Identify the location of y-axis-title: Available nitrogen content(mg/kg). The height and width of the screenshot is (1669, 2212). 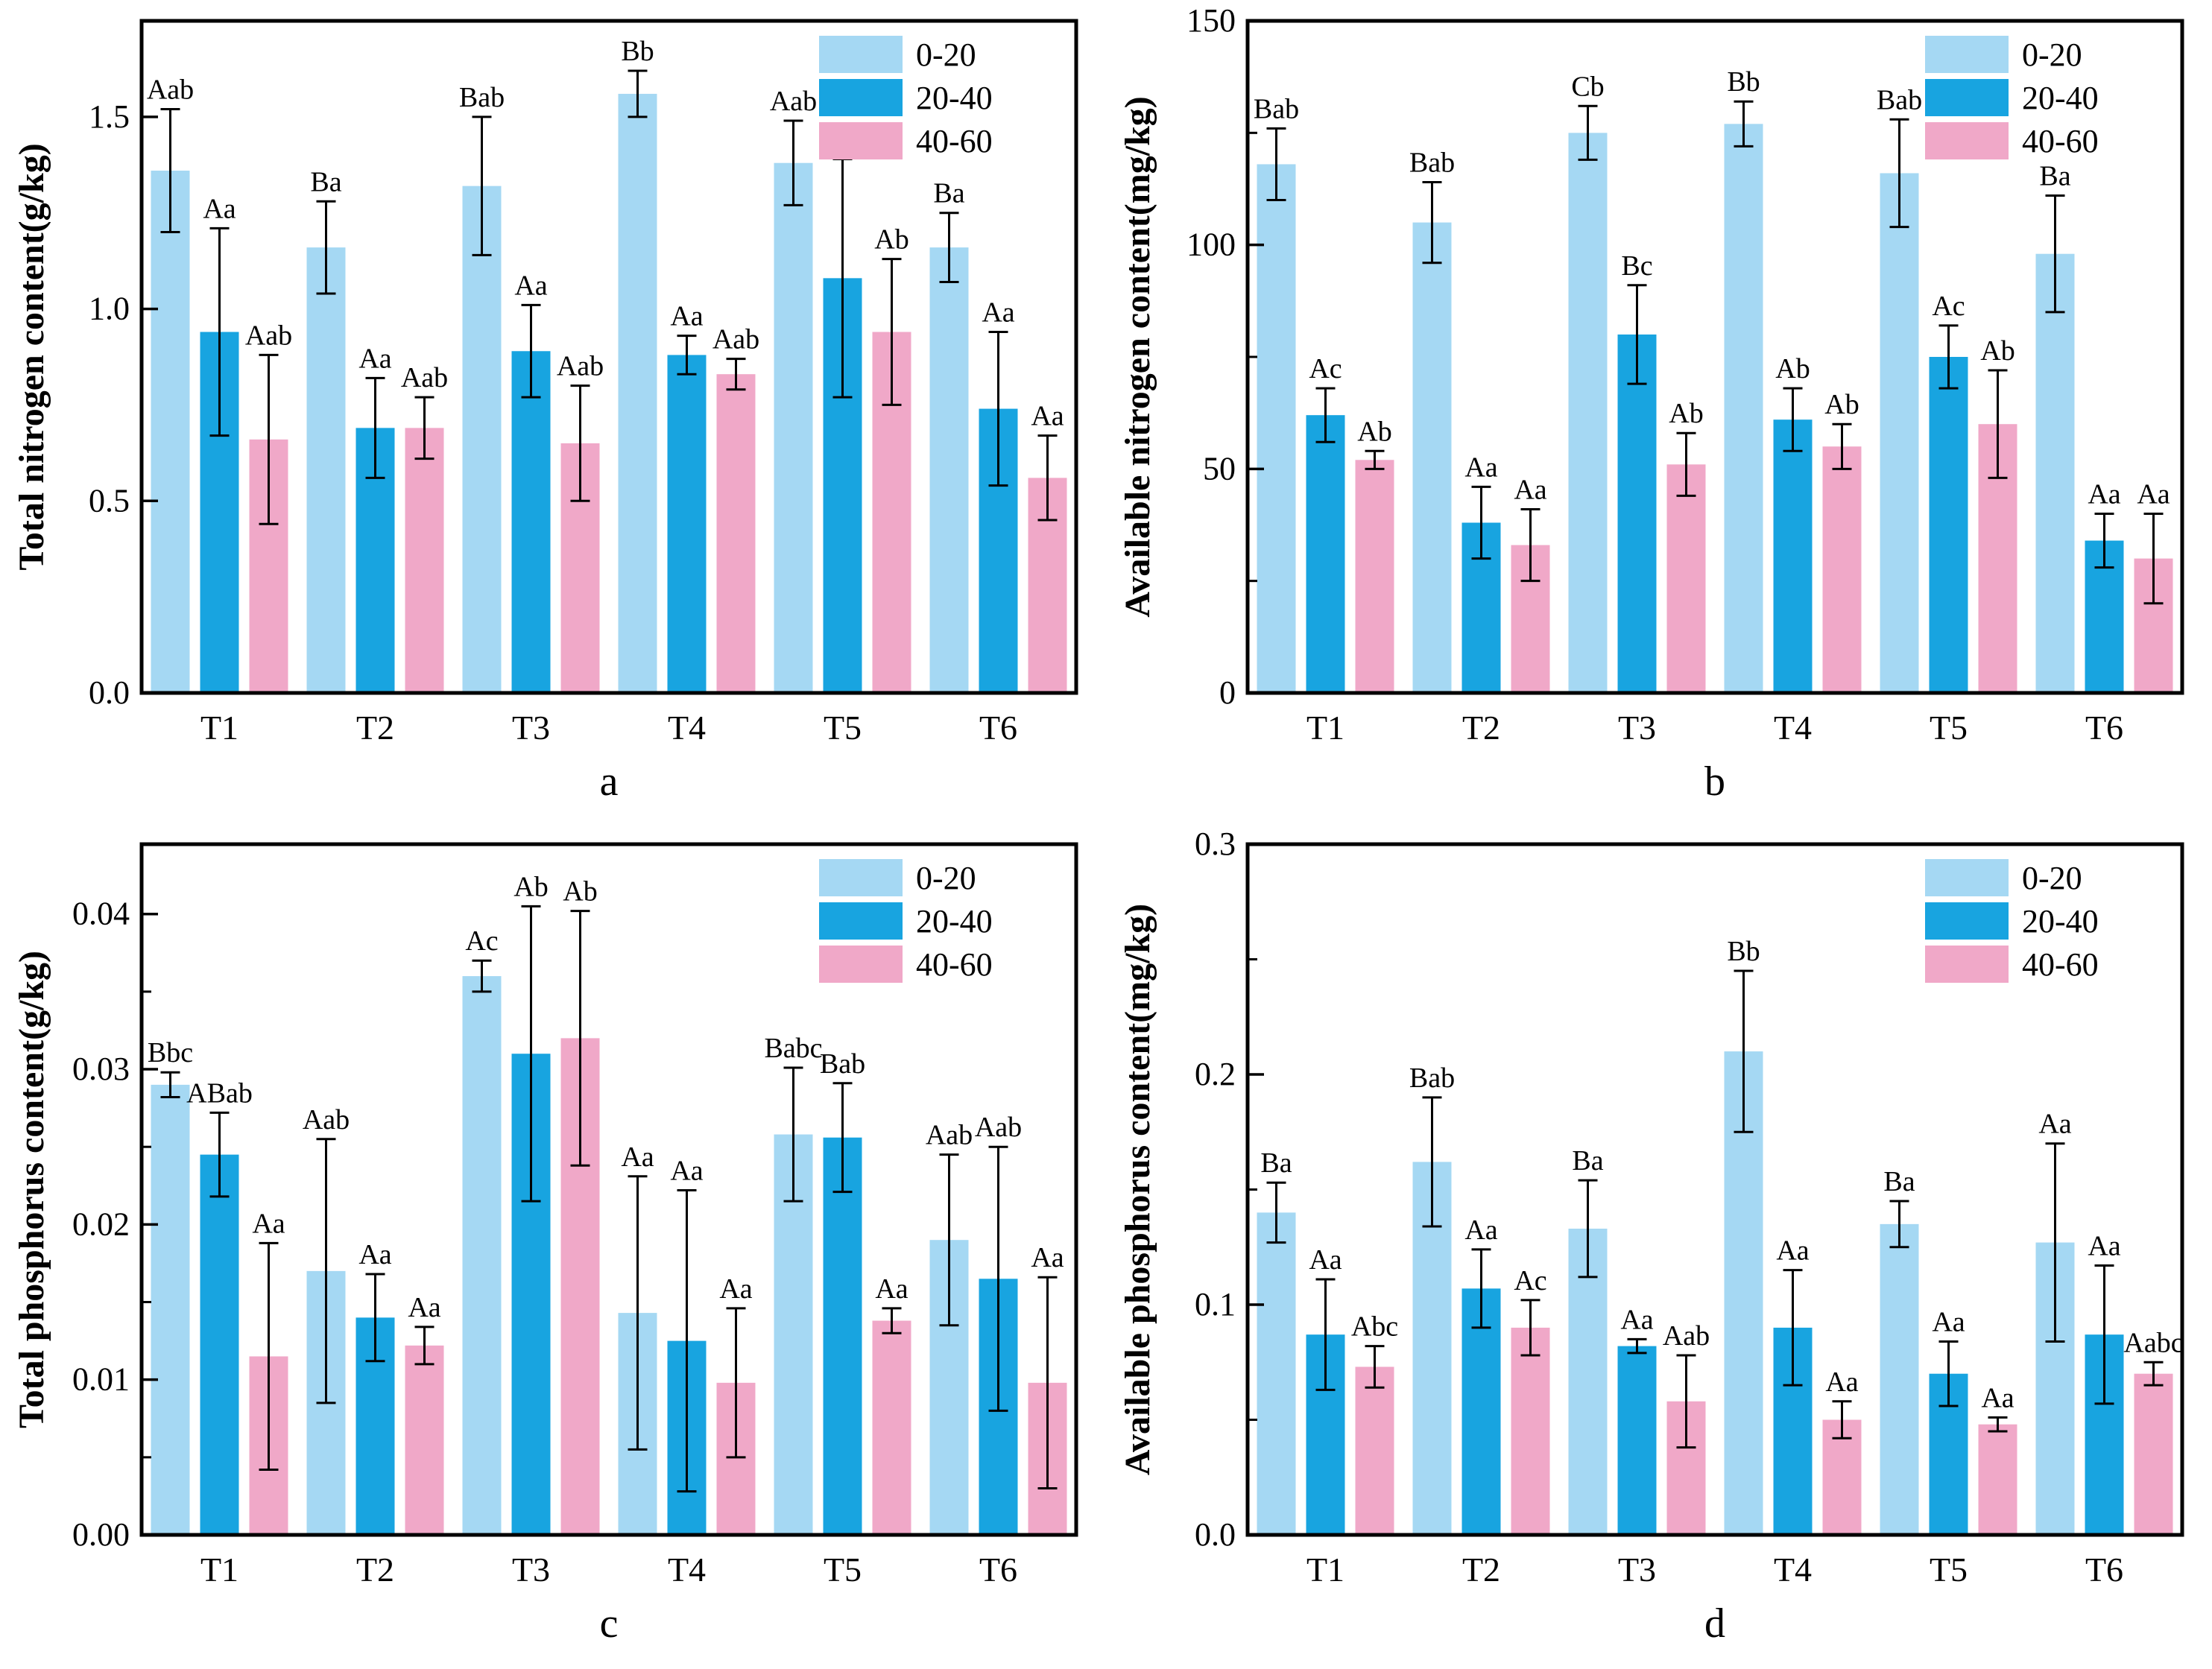
(1137, 357).